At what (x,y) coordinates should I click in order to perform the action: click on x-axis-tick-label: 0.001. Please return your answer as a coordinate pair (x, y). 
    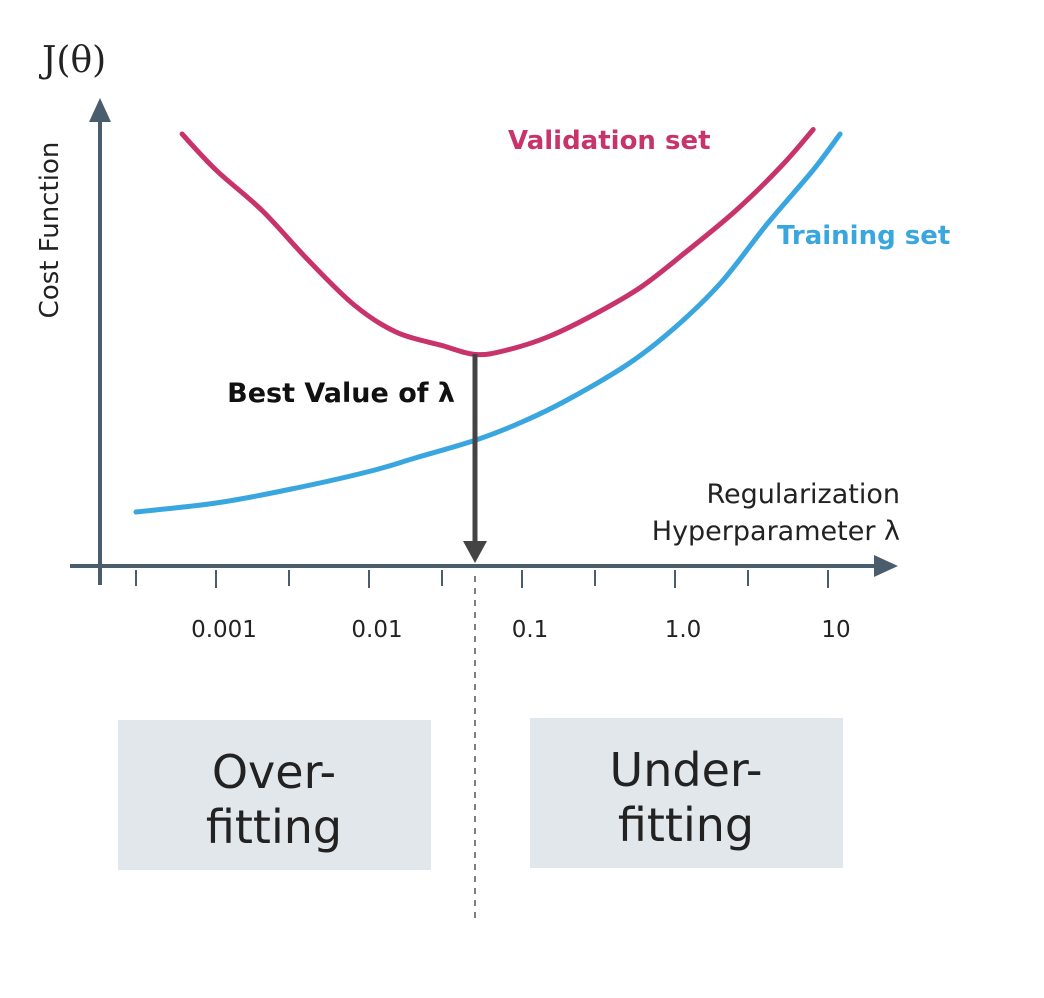
    Looking at the image, I should click on (224, 630).